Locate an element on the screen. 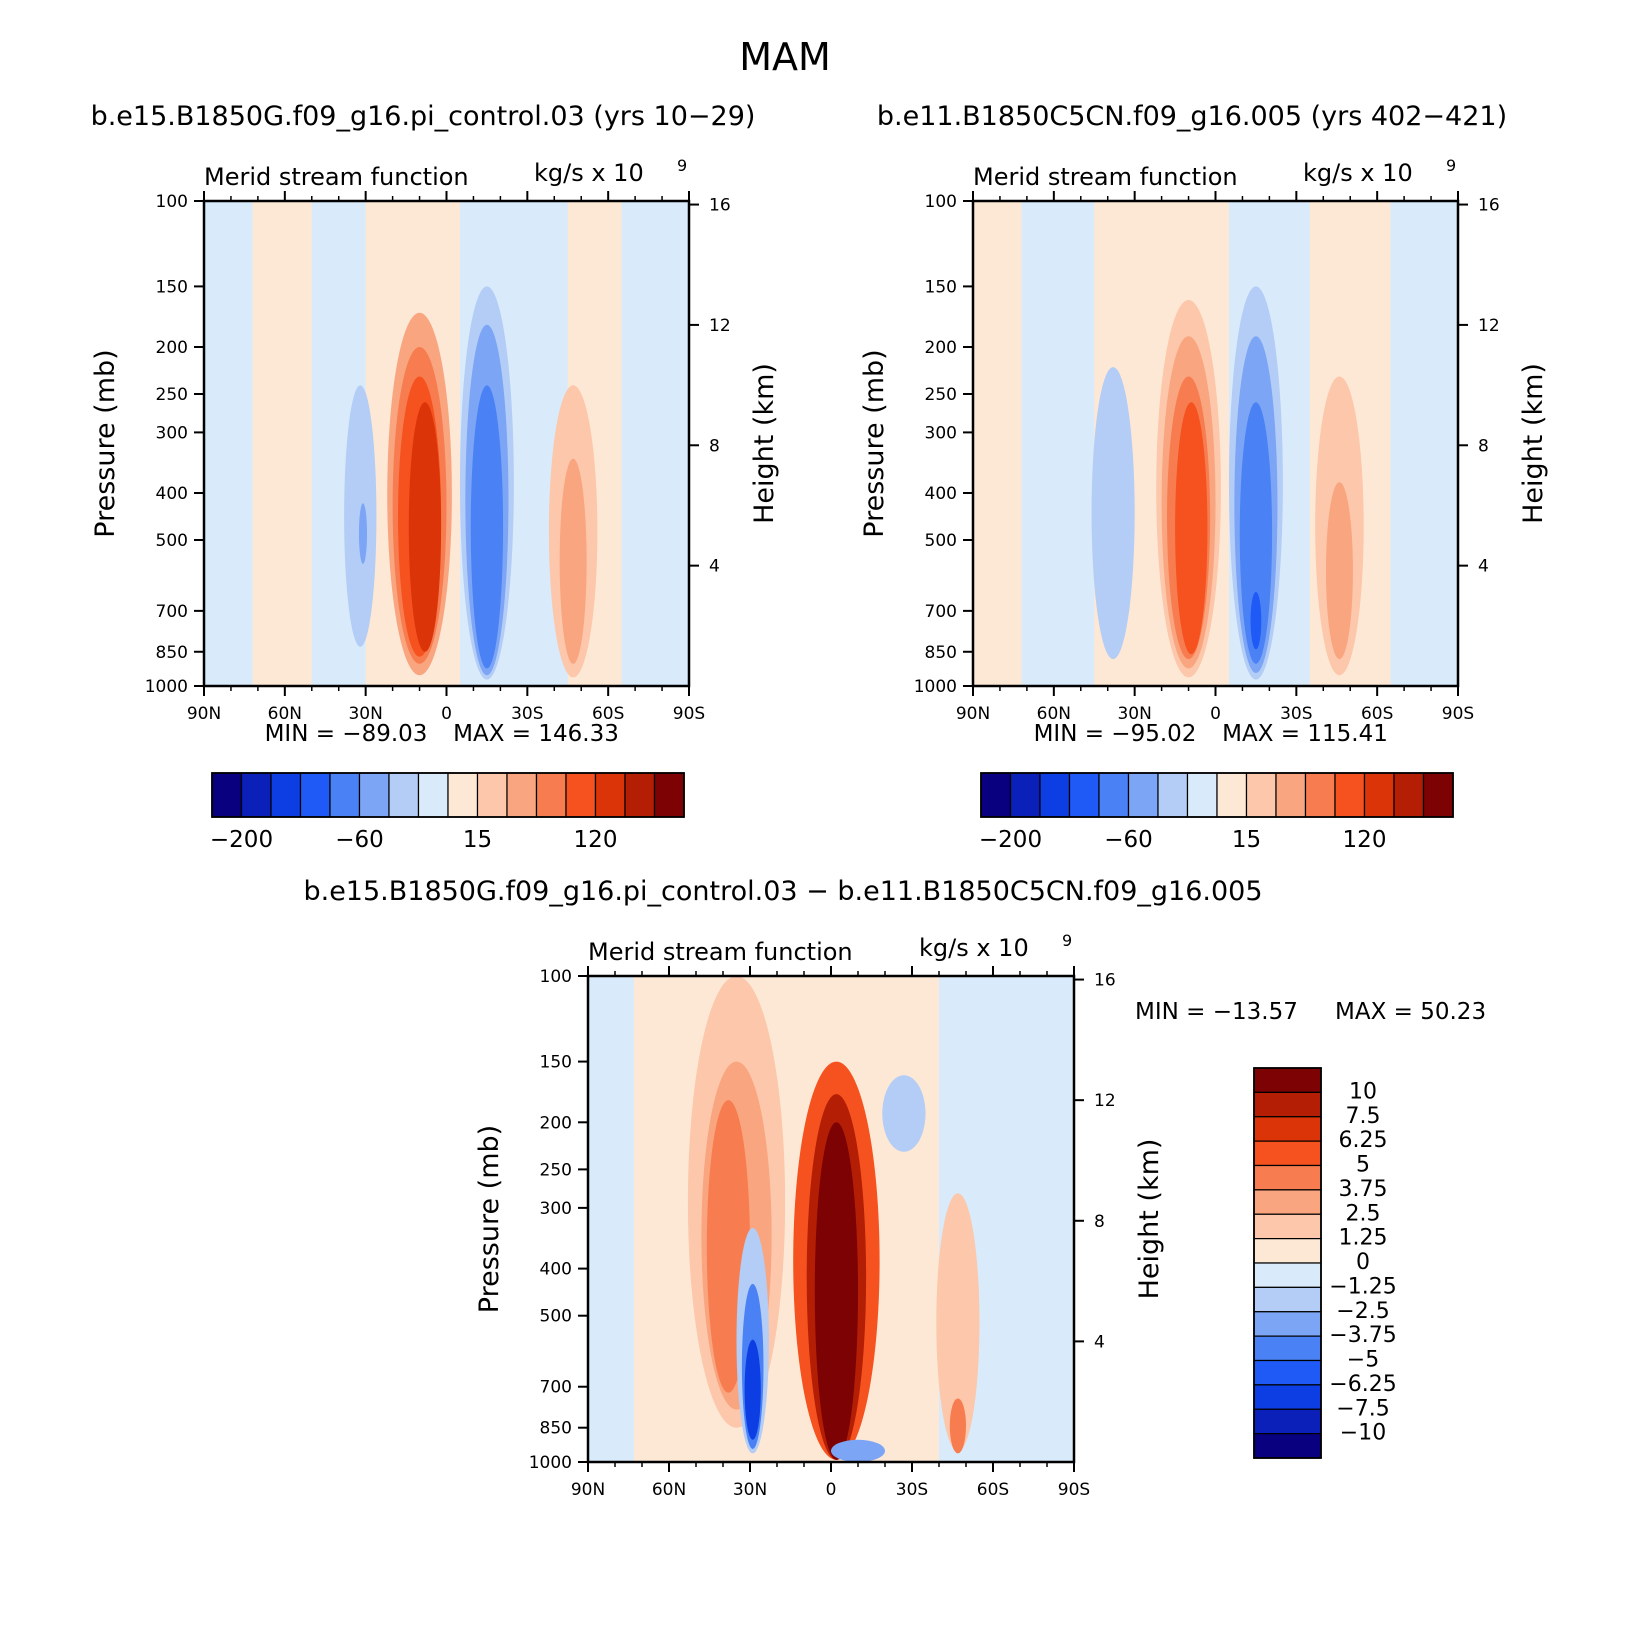  colorbar-label: 2.5 is located at coordinates (1363, 1213).